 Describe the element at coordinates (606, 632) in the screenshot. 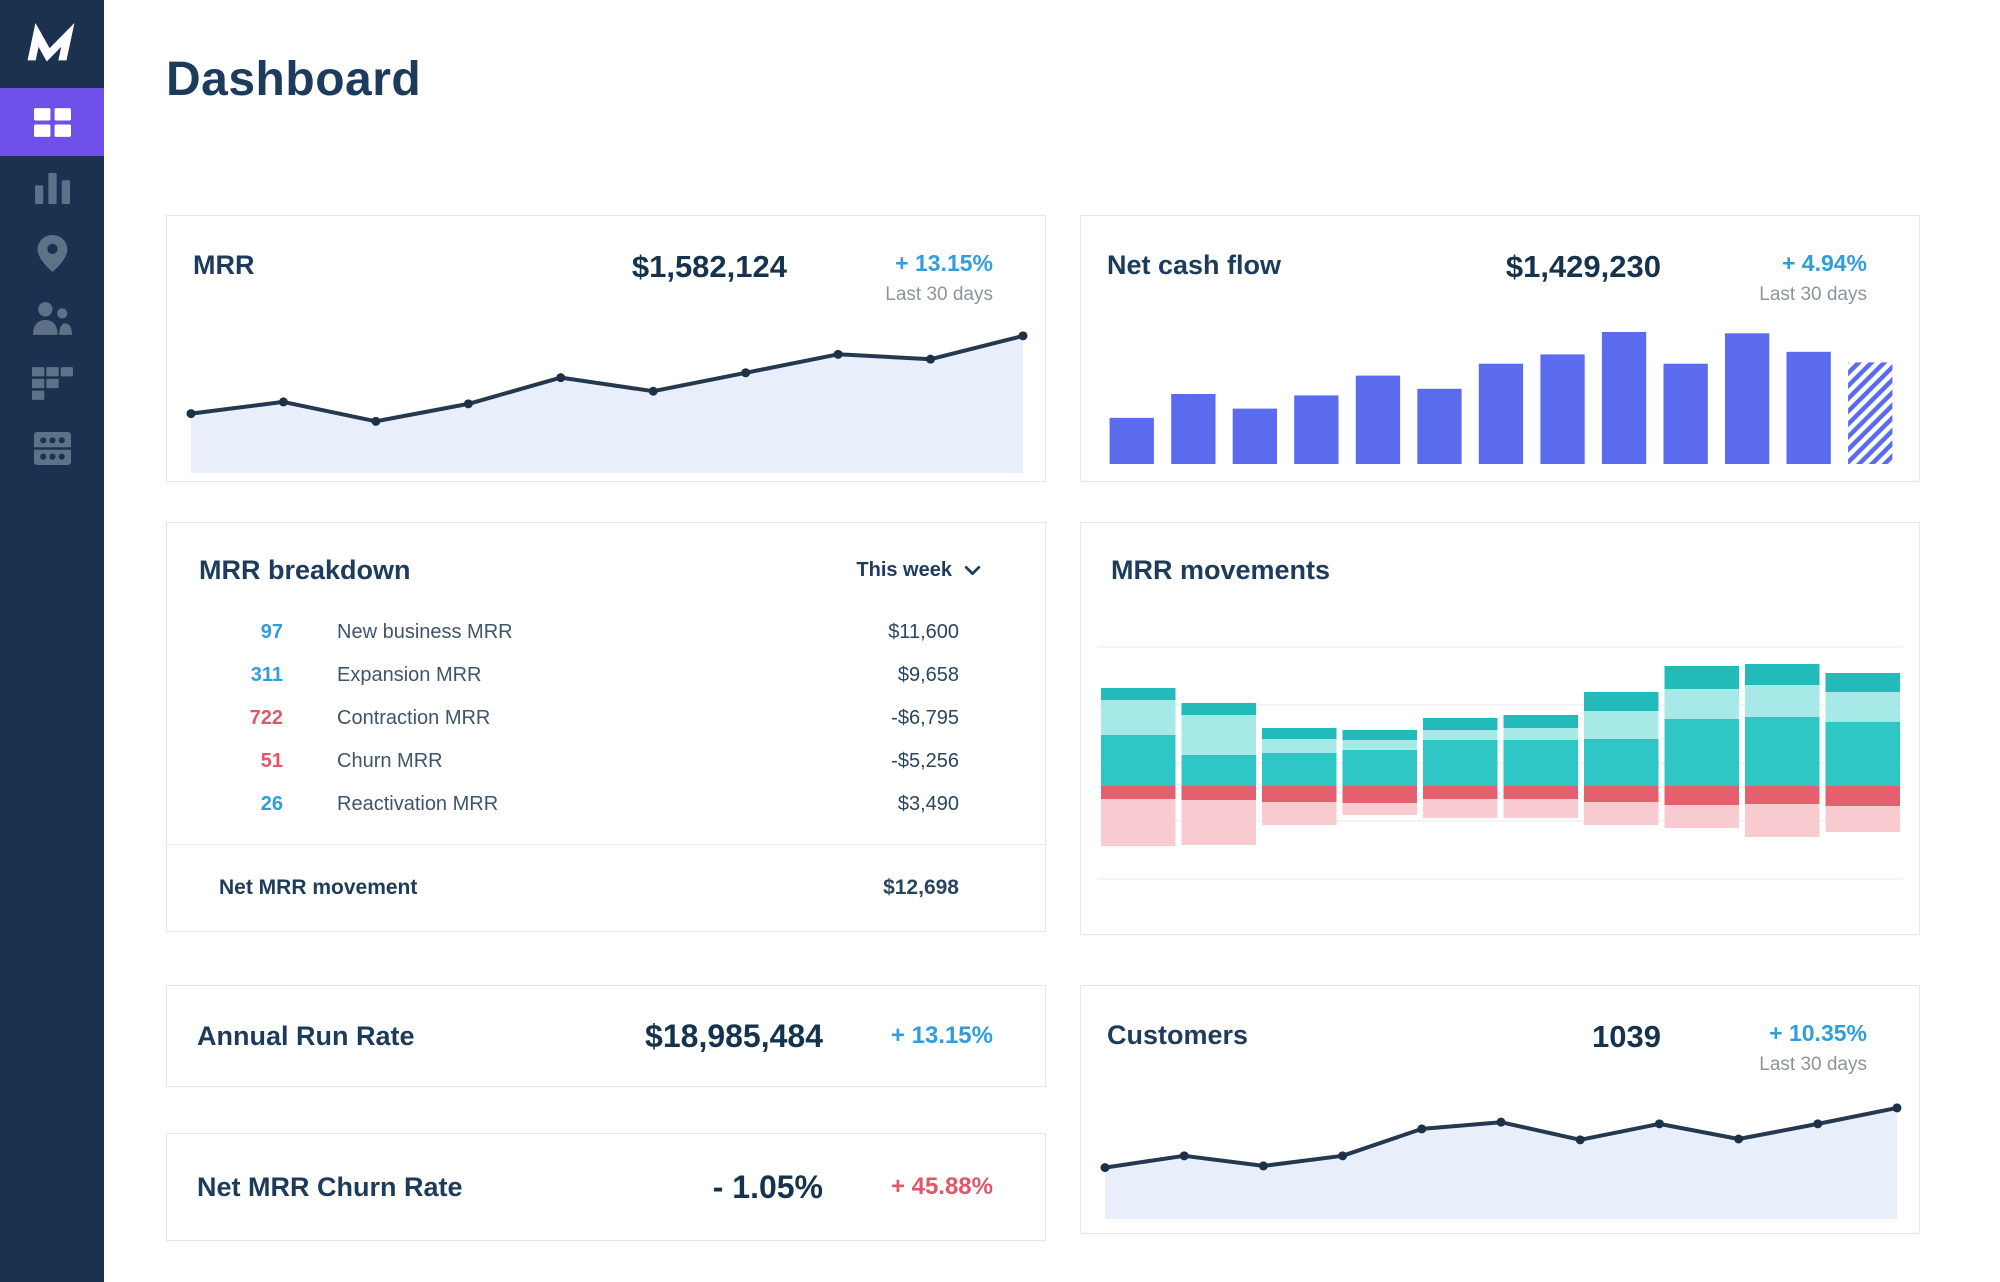

I see `breakdown-row: 97 New business MRR $11,600` at that location.